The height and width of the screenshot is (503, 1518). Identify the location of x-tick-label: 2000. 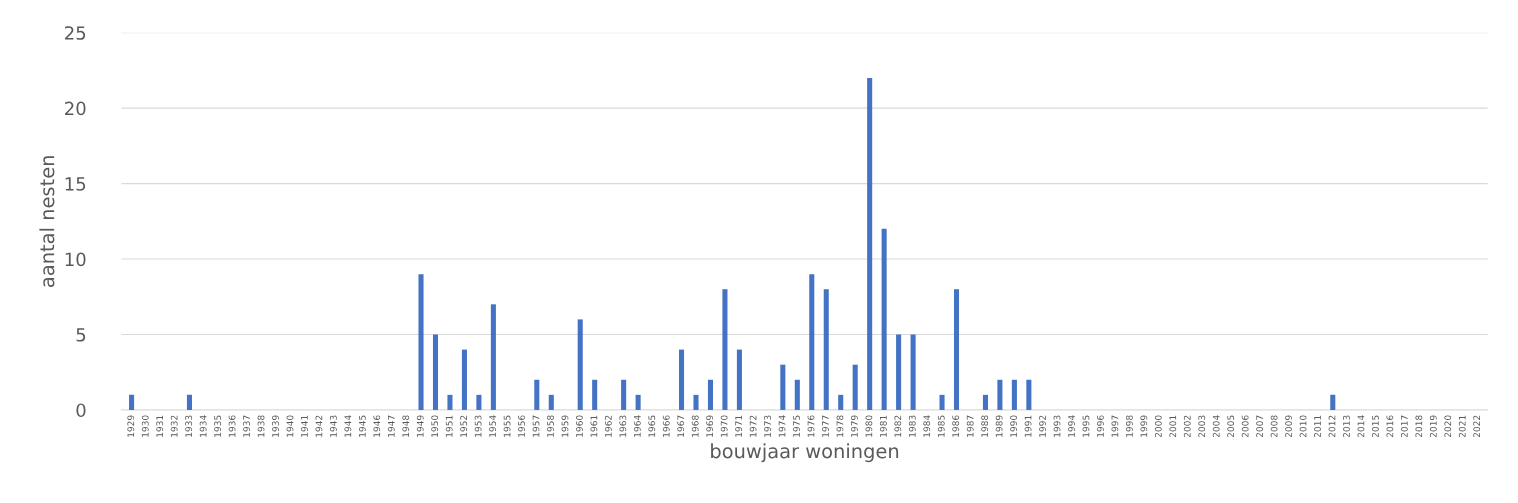
(1158, 426).